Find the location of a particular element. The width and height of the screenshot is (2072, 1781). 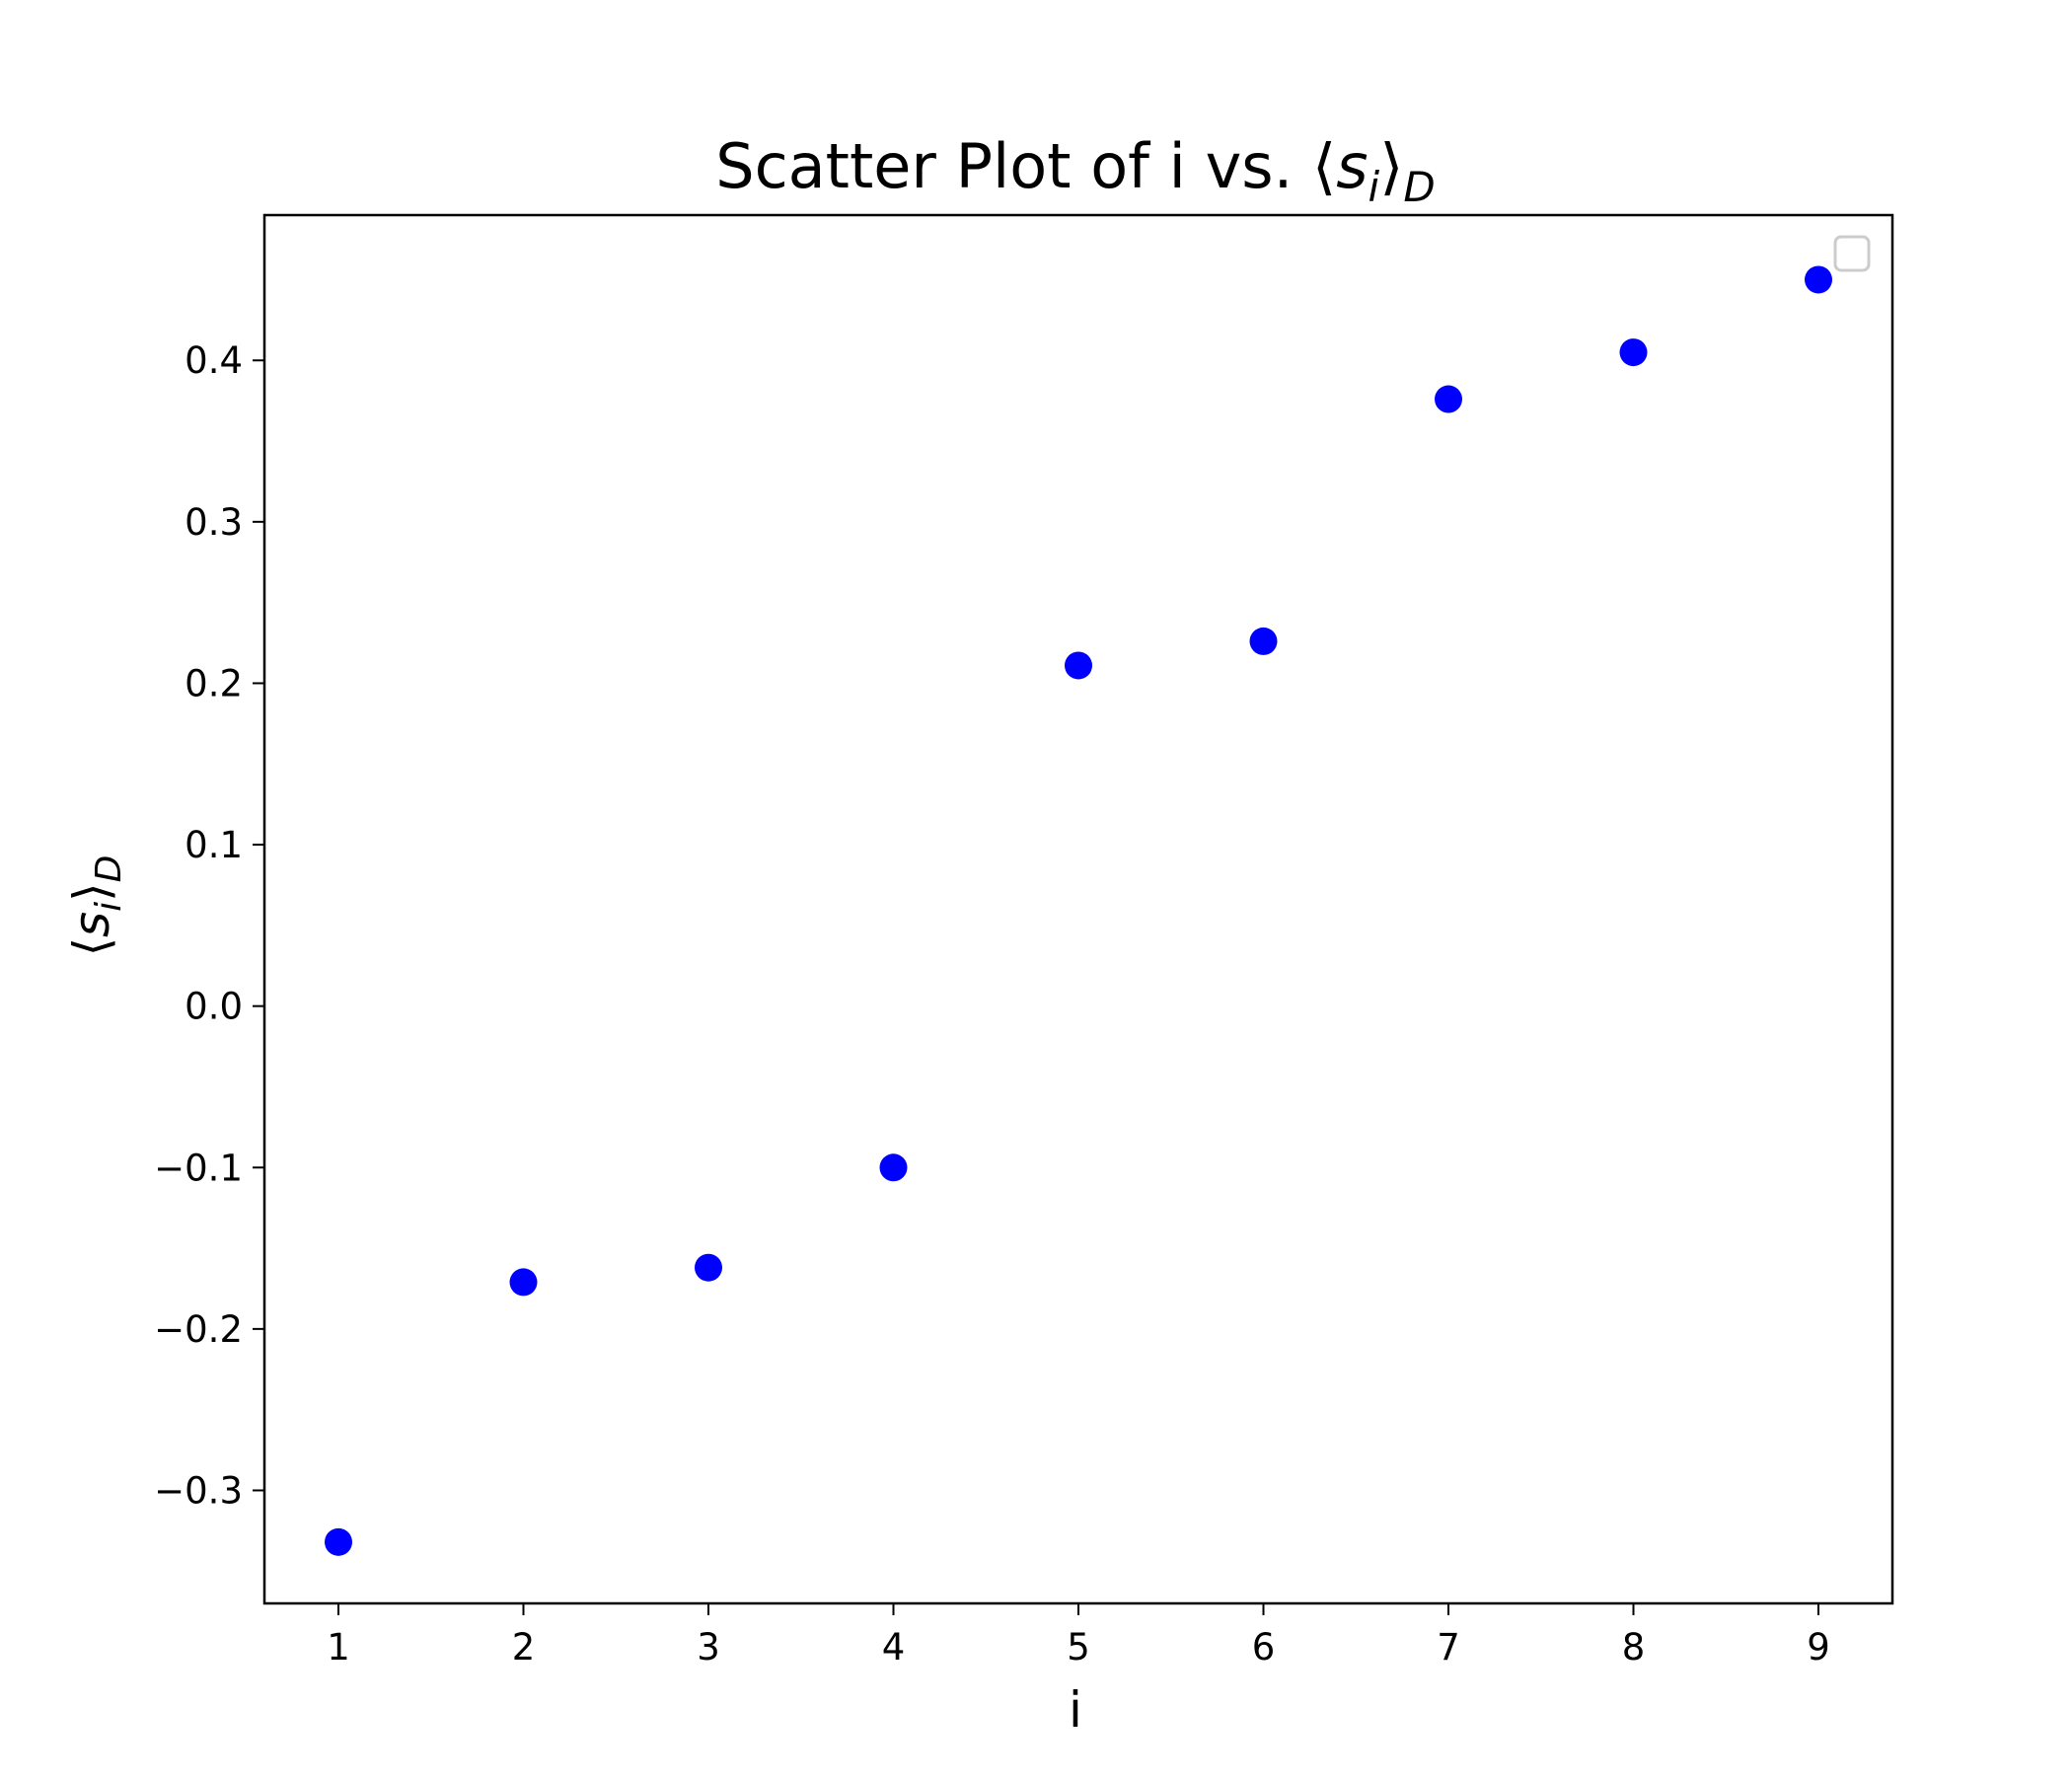

x-tick-label: 4 is located at coordinates (894, 1647).